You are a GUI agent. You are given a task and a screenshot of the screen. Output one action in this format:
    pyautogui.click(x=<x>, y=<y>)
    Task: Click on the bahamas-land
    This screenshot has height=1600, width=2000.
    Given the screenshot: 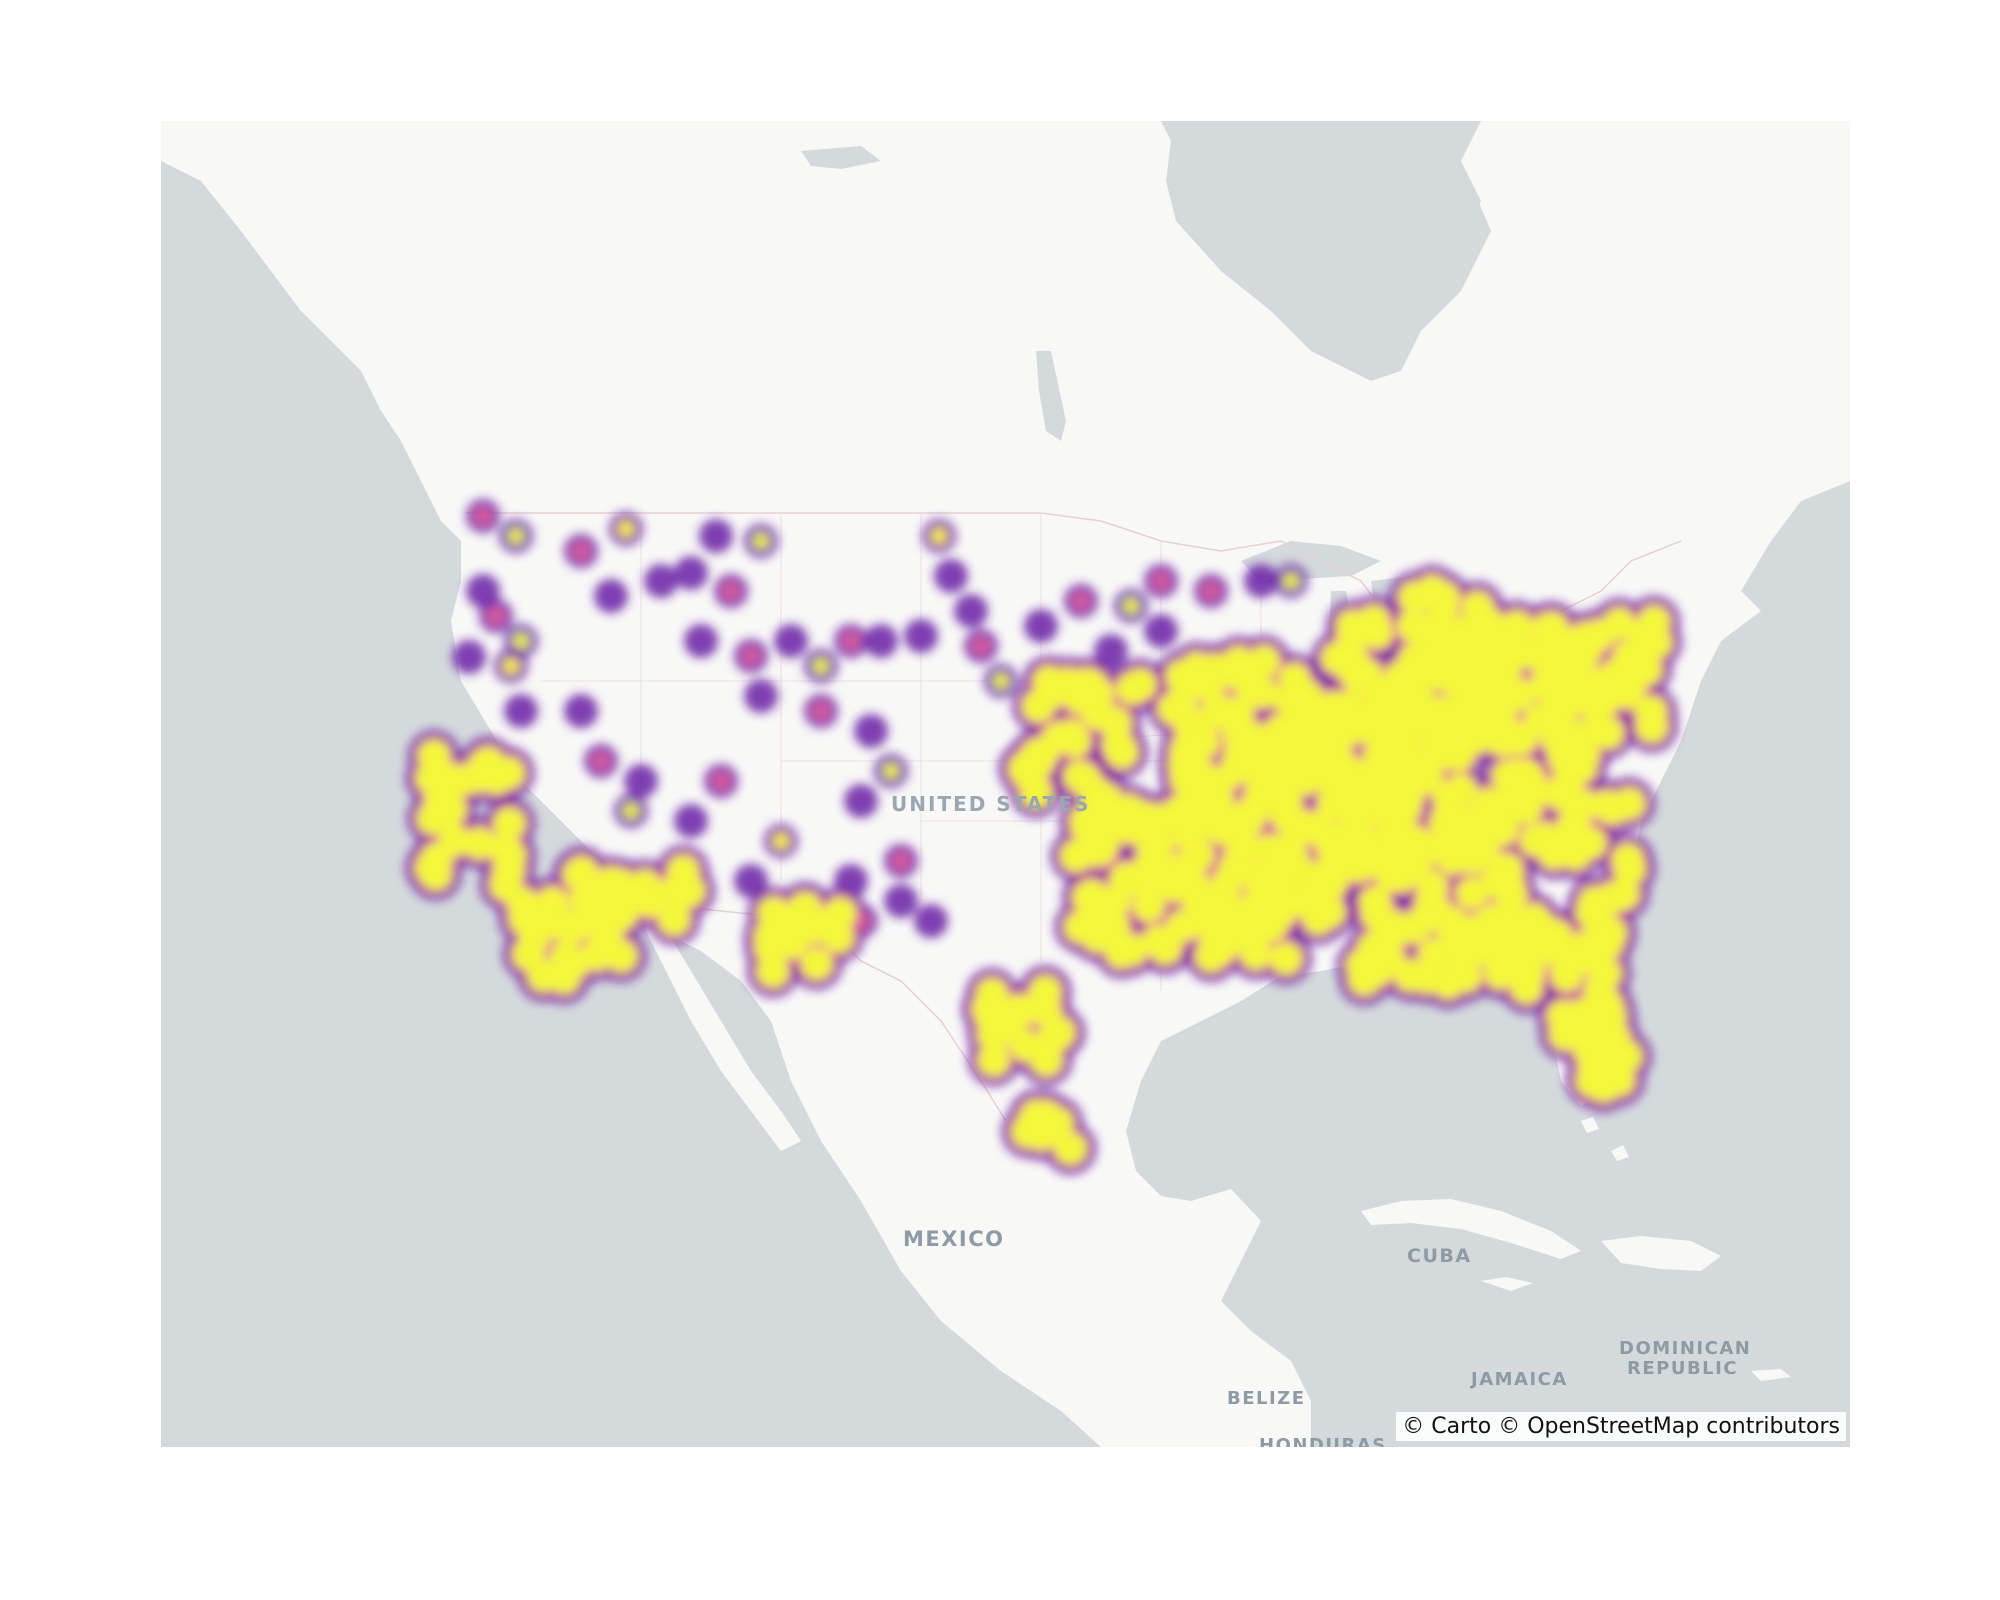 What is the action you would take?
    pyautogui.click(x=1605, y=1139)
    